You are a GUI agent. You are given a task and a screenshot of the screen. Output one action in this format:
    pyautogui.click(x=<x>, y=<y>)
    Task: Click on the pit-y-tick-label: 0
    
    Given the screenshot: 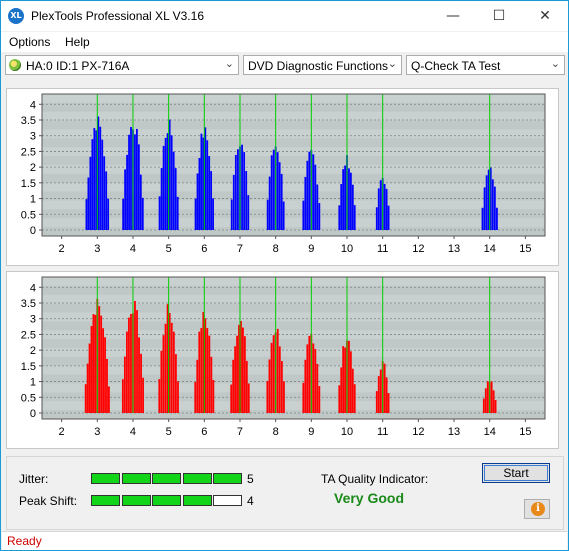 What is the action you would take?
    pyautogui.click(x=33, y=414)
    